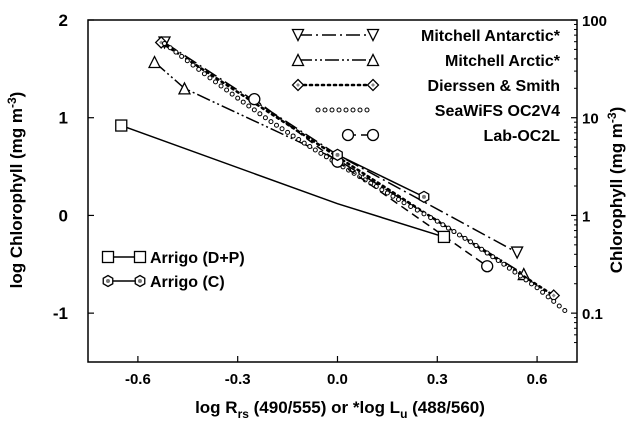  Describe the element at coordinates (197, 258) in the screenshot. I see `legend-label-arrigo-d-p: Arrigo (D+P)` at that location.